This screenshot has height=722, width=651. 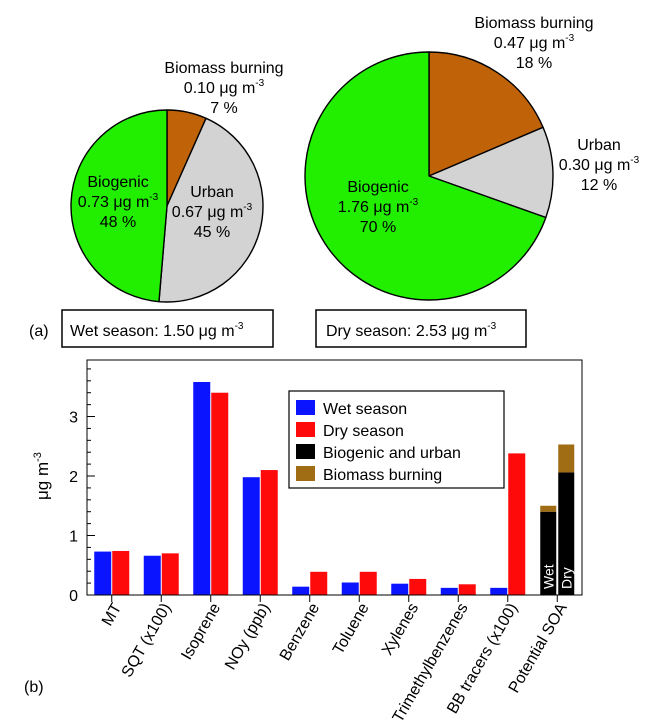 I want to click on x-tick-label: Benzene, so click(x=300, y=631).